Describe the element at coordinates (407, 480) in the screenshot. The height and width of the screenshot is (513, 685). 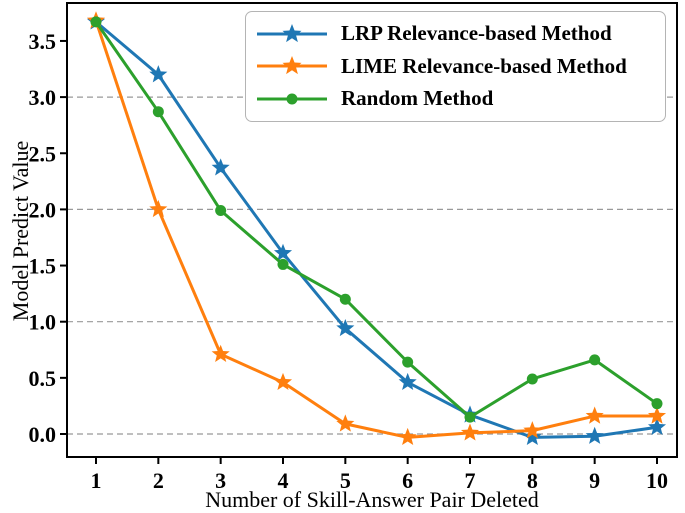
I see `x-tick-label: 6` at that location.